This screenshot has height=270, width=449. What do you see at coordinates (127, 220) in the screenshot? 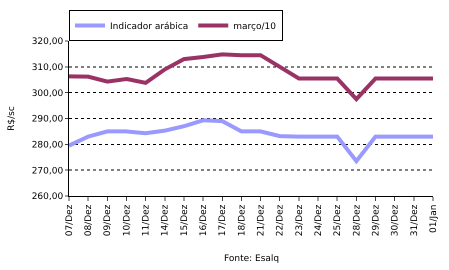
I see `x-tick-label: 10/Dez` at bounding box center [127, 220].